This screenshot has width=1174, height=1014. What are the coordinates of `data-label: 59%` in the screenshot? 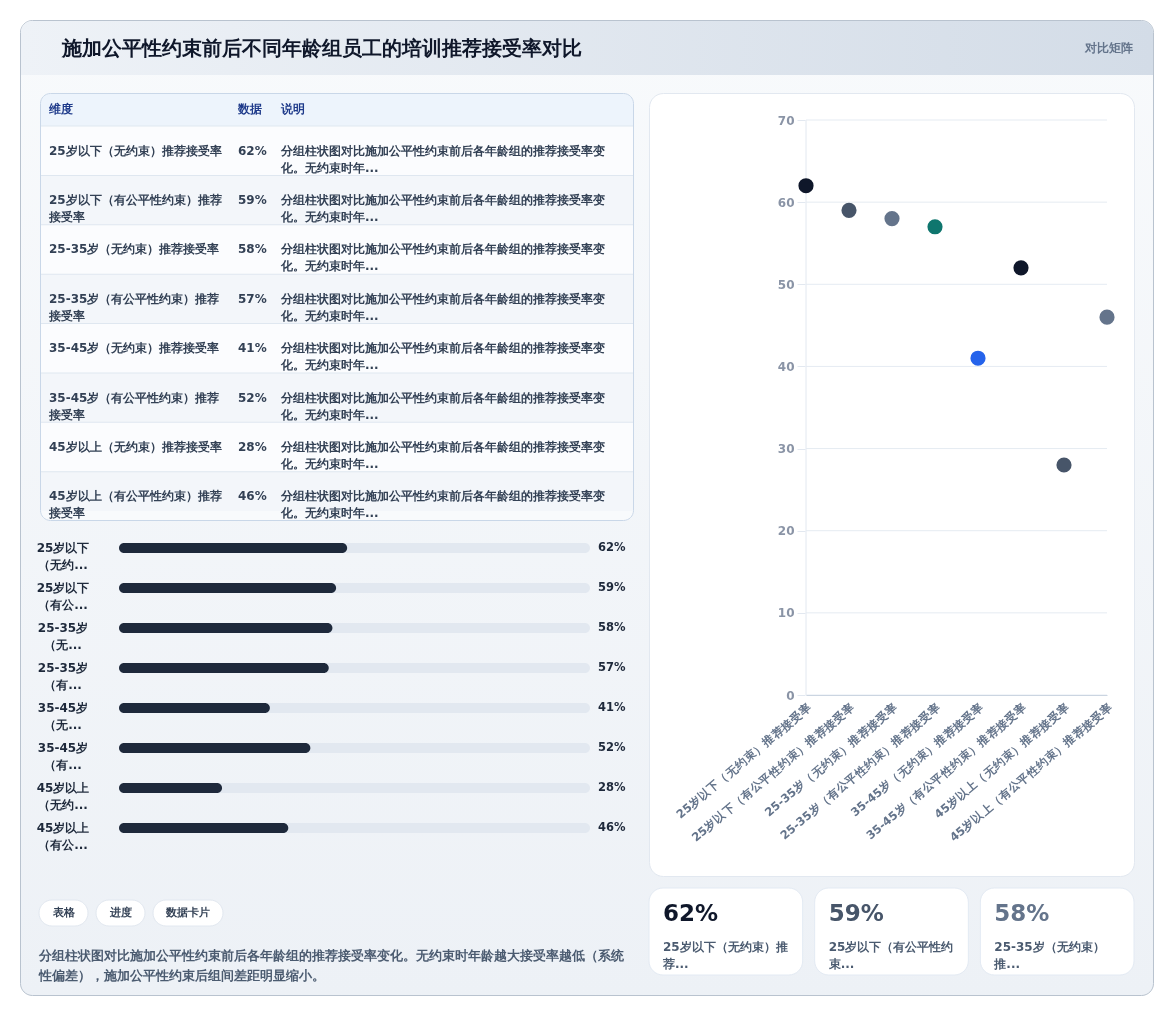 It's located at (612, 587).